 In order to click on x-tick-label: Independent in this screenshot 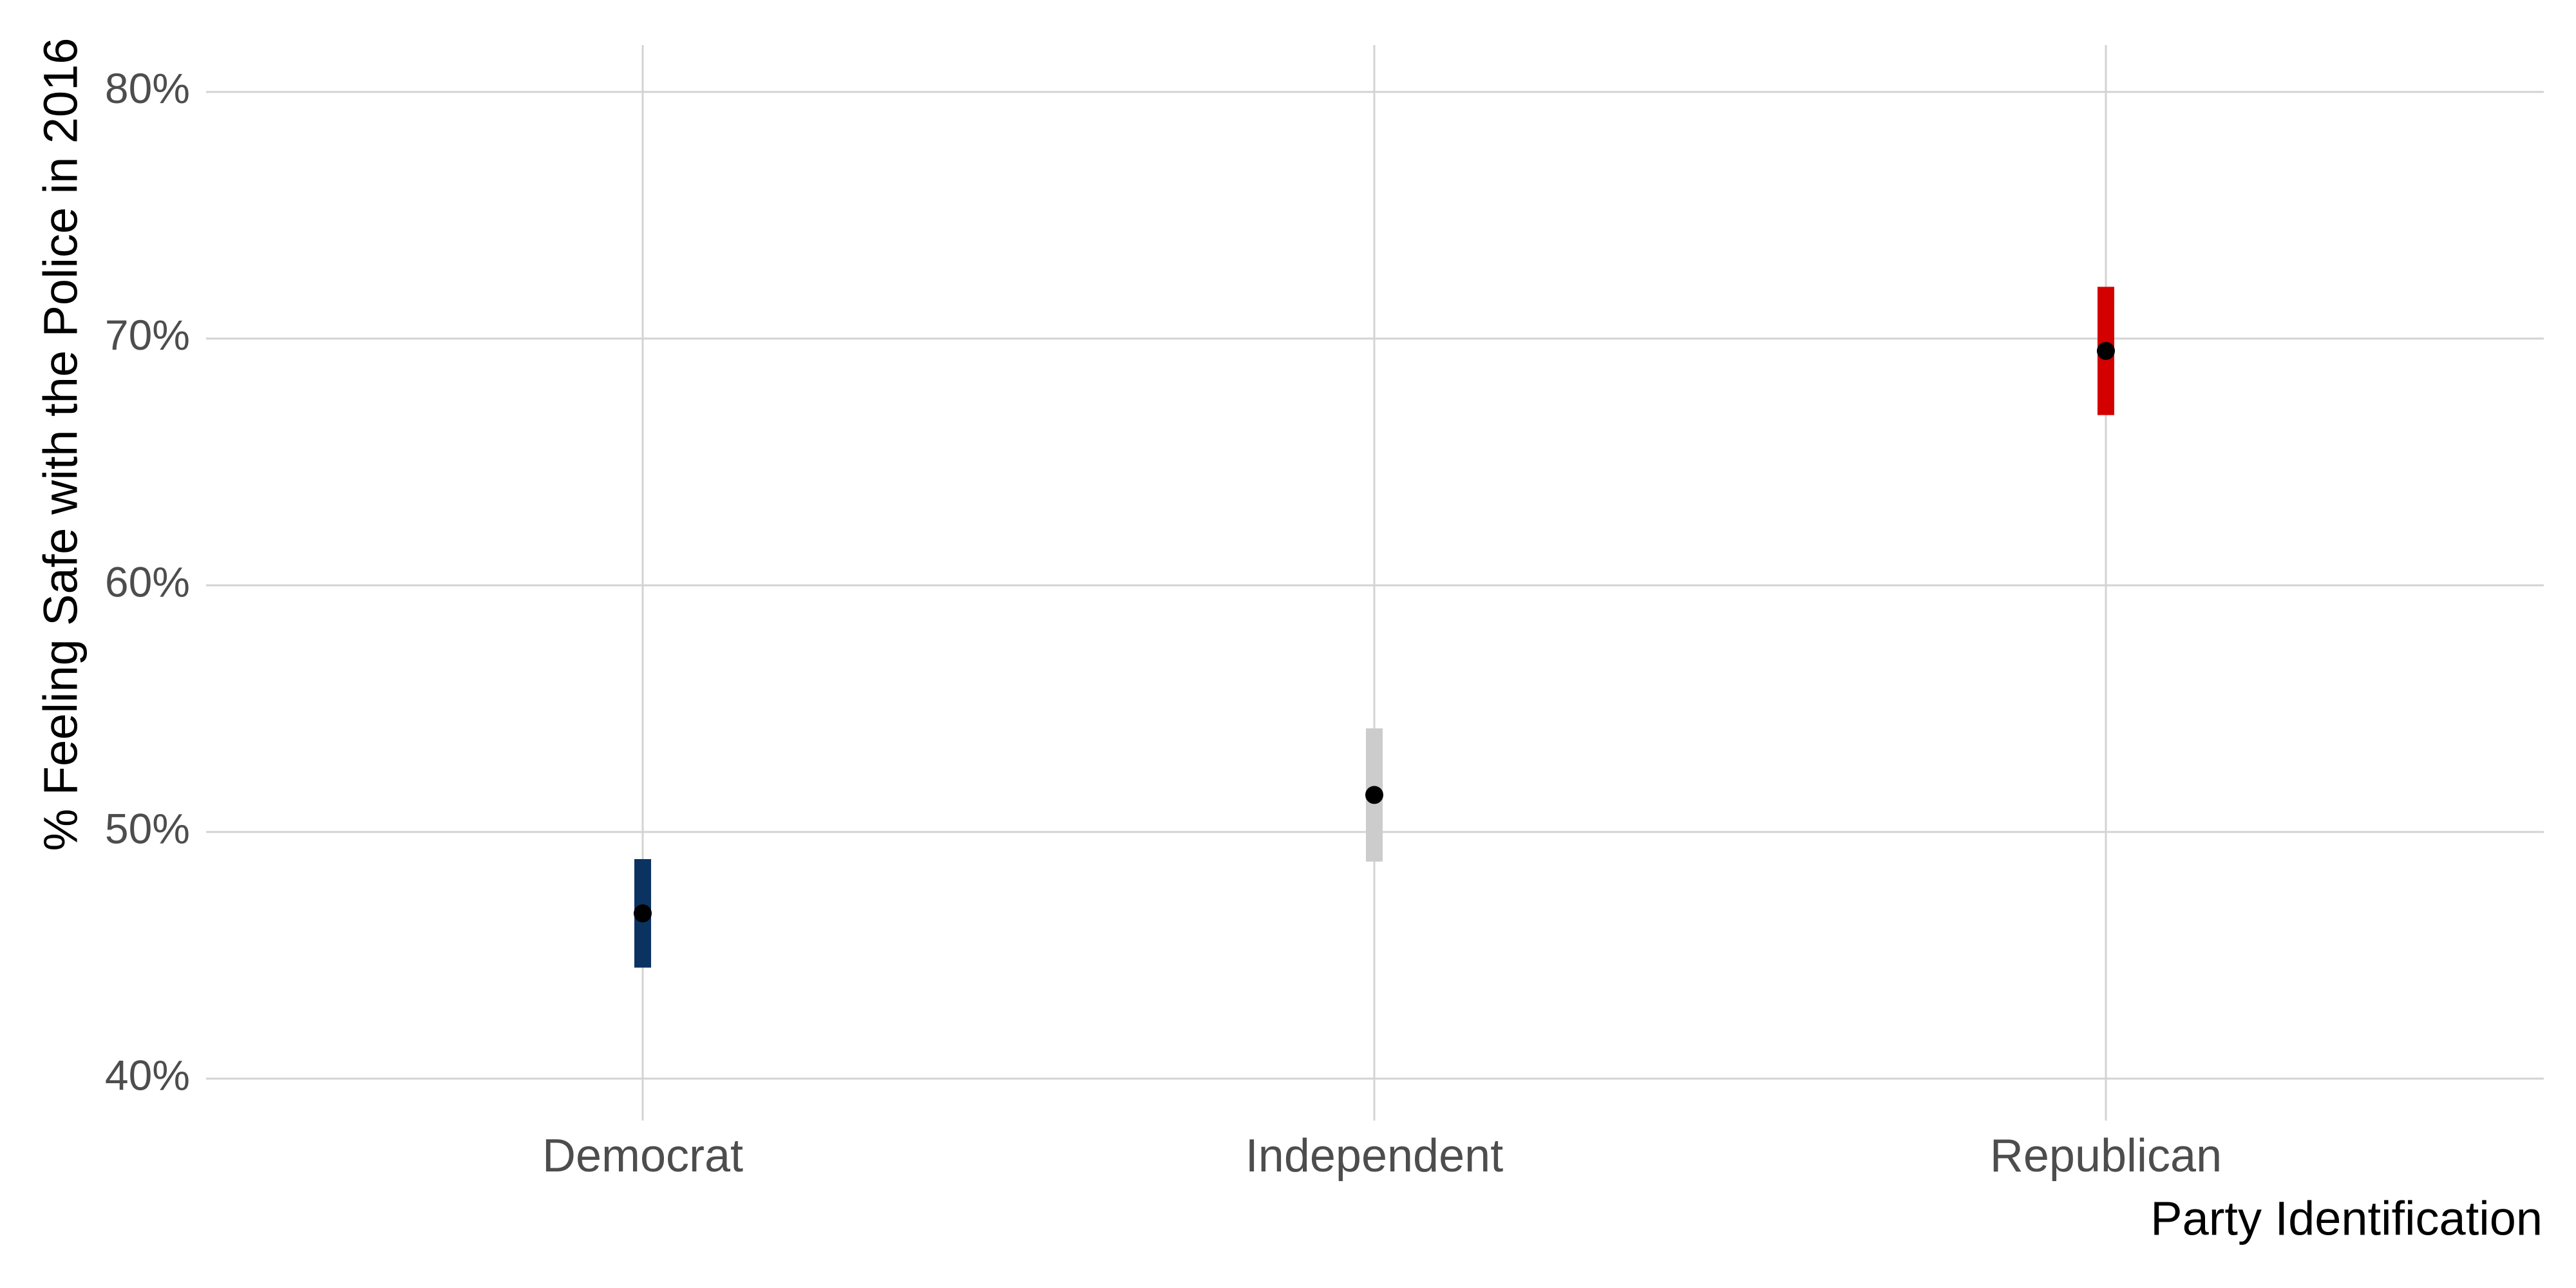, I will do `click(1374, 1156)`.